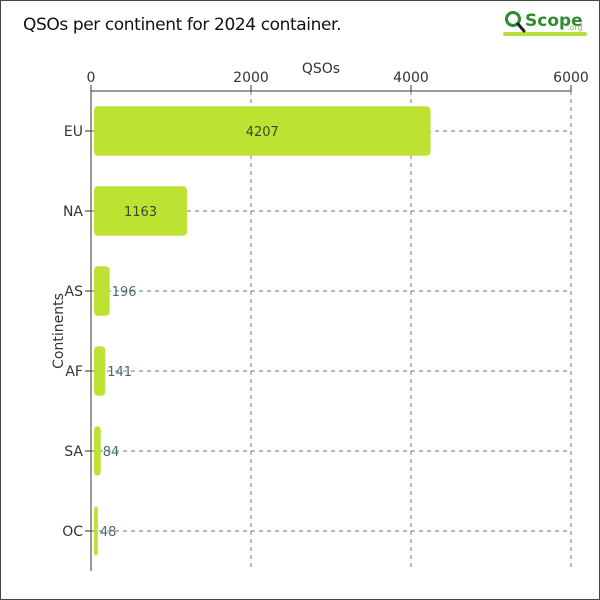 The width and height of the screenshot is (600, 600). I want to click on value-label-AS: 196, so click(124, 292).